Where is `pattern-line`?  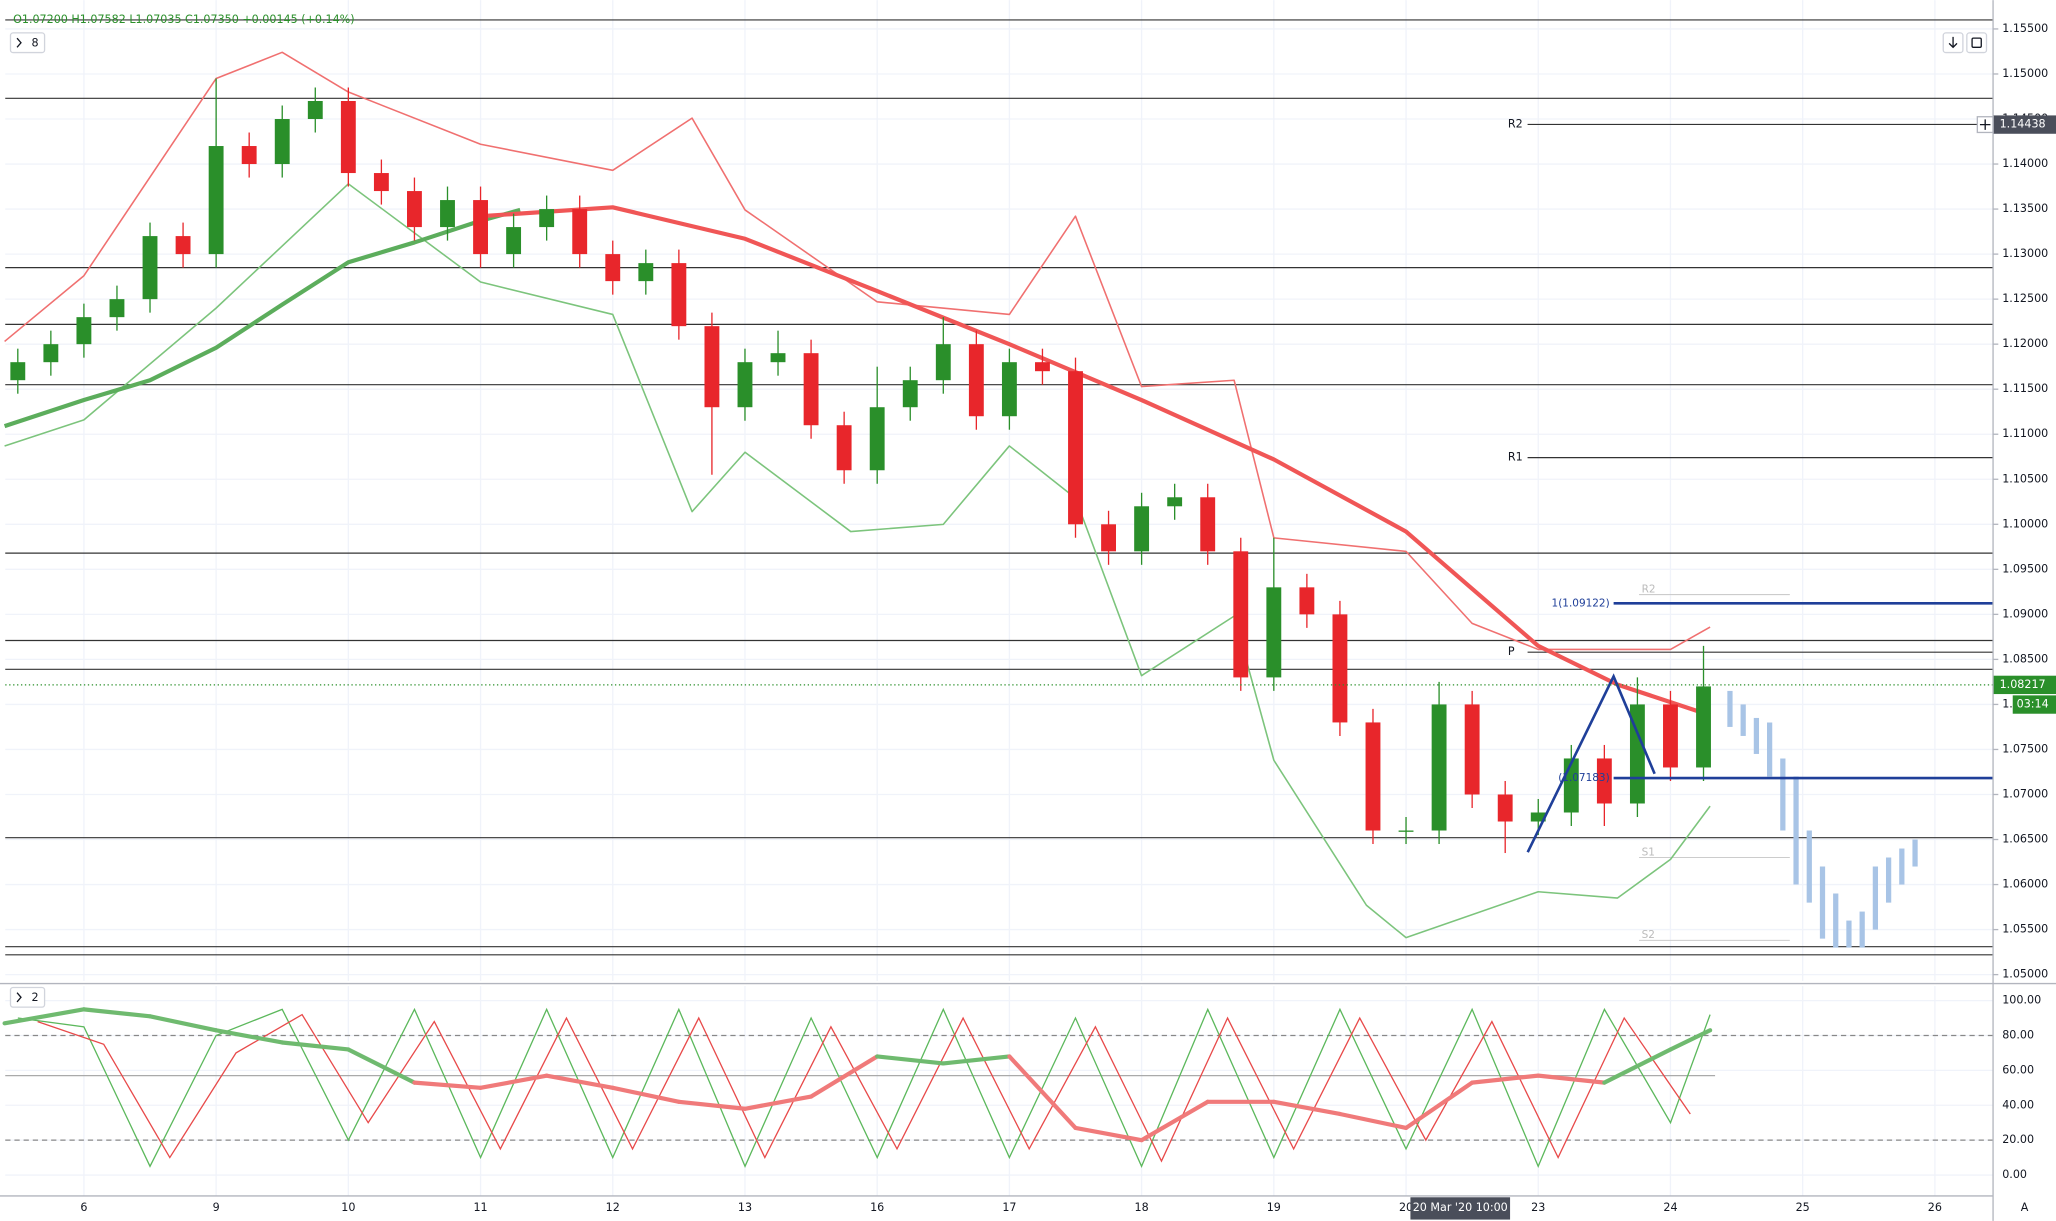
pattern-line is located at coordinates (1591, 763).